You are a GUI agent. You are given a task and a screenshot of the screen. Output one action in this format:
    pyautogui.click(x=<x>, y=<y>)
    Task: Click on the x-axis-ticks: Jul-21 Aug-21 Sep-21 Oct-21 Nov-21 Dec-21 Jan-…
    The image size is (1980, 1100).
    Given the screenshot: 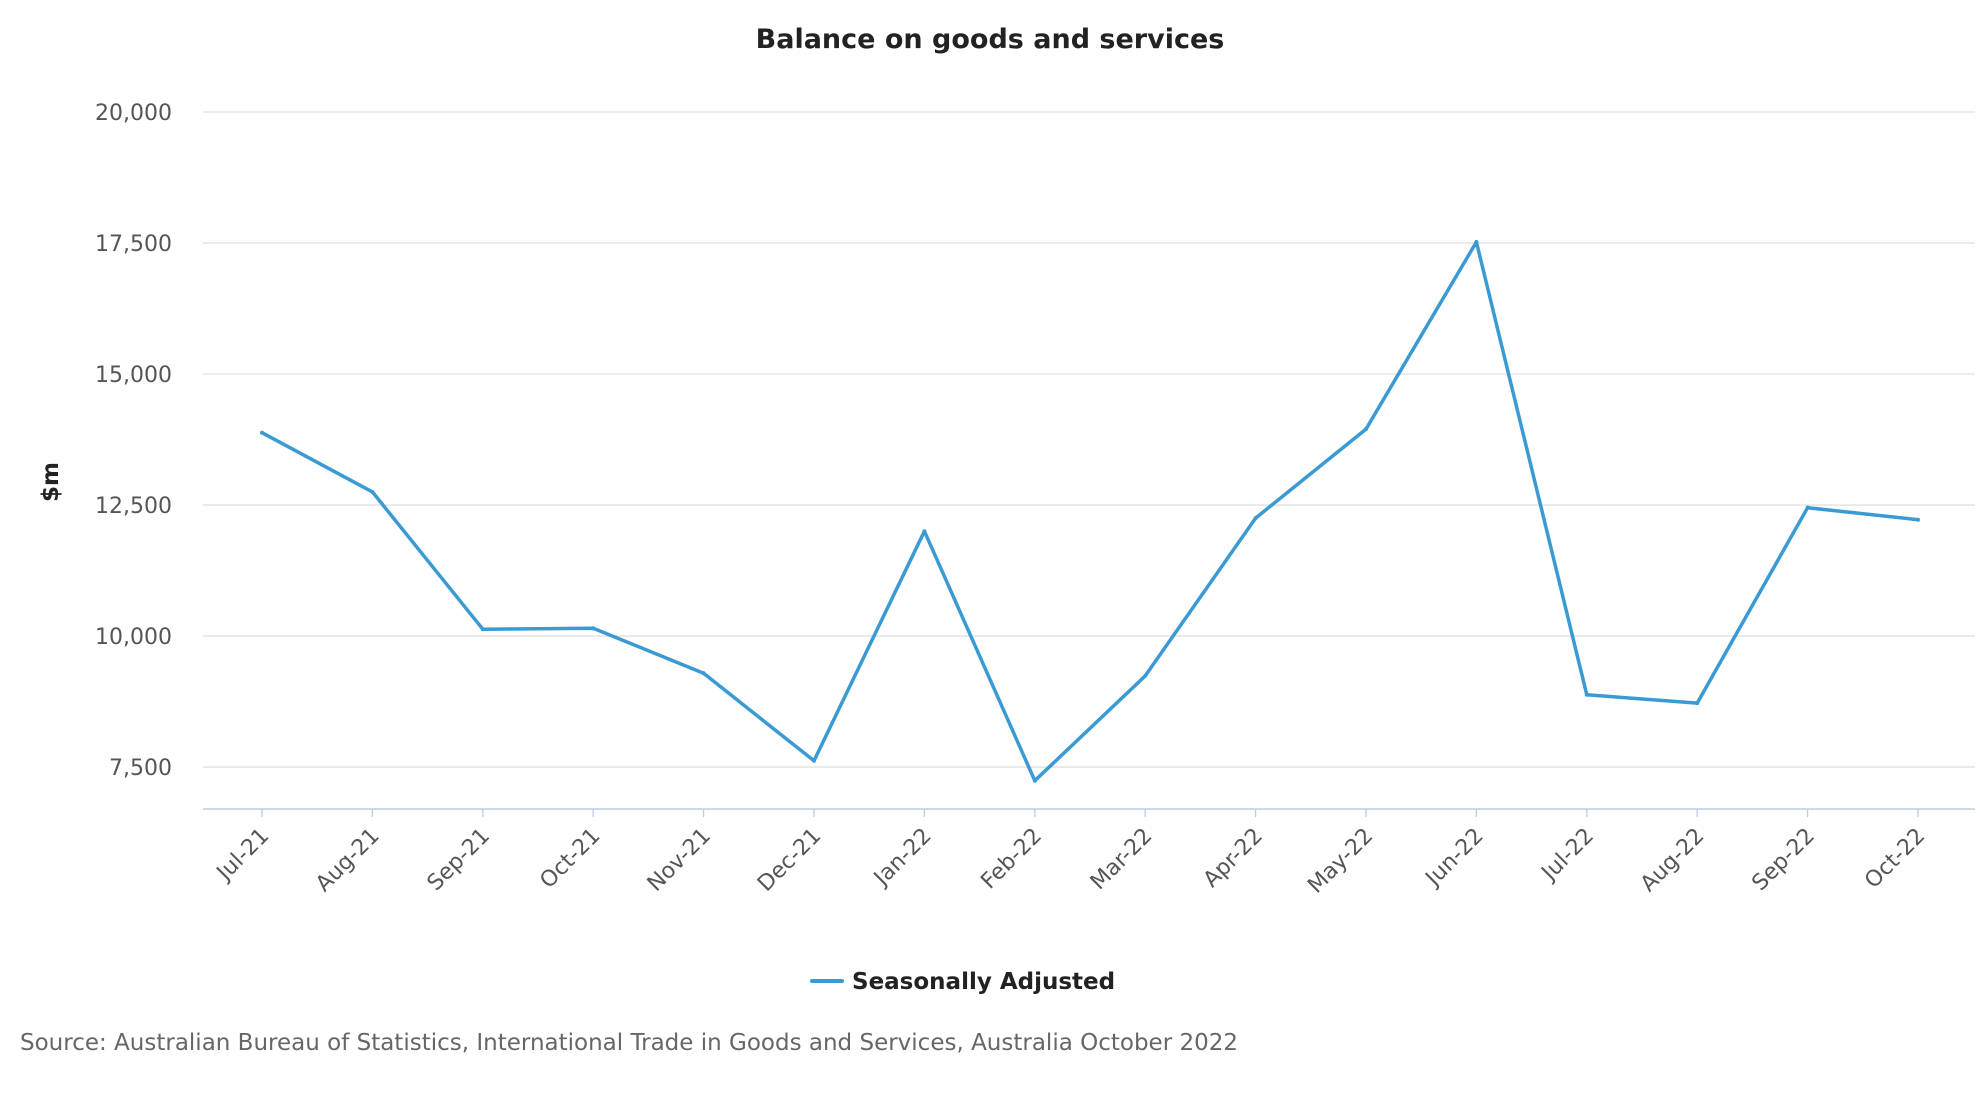 What is the action you would take?
    pyautogui.click(x=1070, y=854)
    